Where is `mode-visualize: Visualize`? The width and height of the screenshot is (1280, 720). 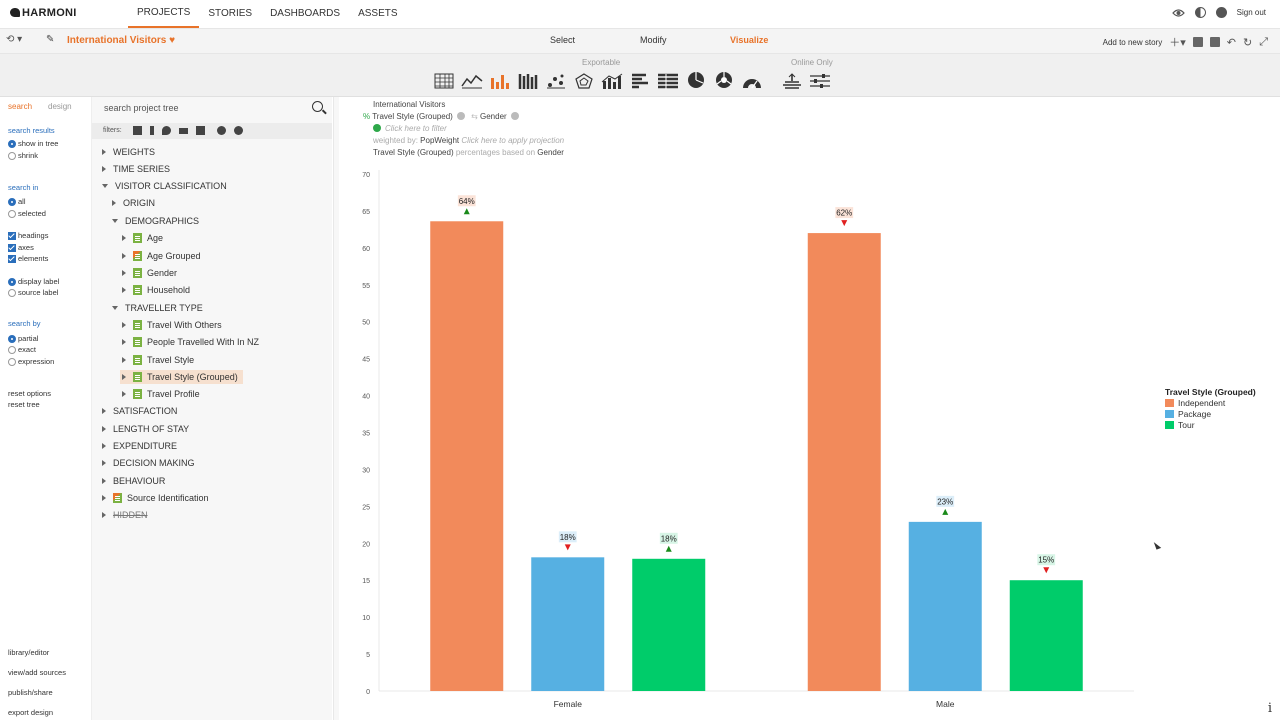
mode-visualize: Visualize is located at coordinates (749, 40).